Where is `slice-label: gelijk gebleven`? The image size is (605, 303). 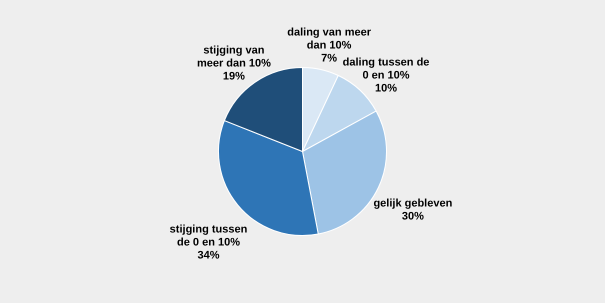 slice-label: gelijk gebleven is located at coordinates (413, 203).